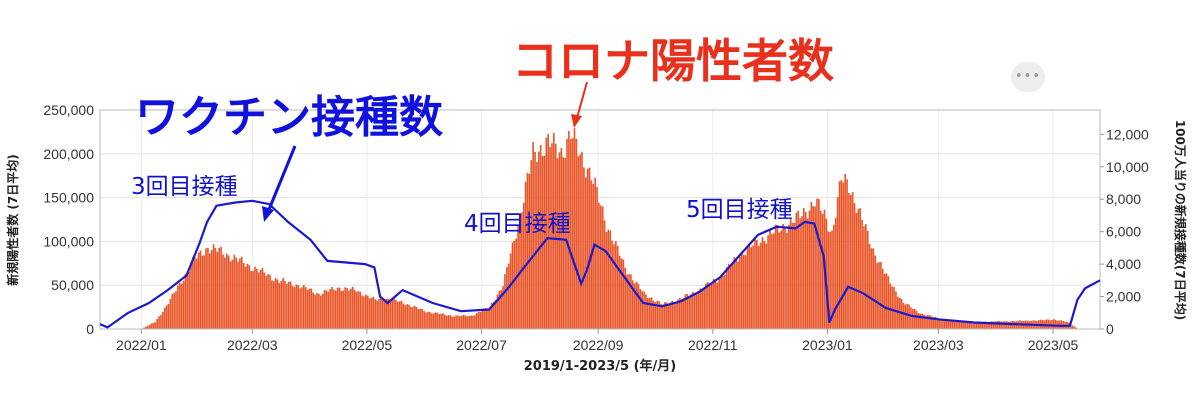  What do you see at coordinates (279, 183) in the screenshot?
I see `arrow-vaccine` at bounding box center [279, 183].